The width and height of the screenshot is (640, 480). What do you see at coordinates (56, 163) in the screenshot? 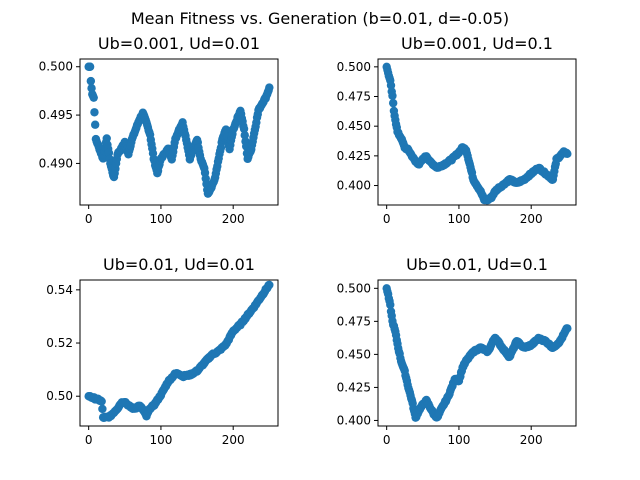
I see `y-tick-label: 0.490` at bounding box center [56, 163].